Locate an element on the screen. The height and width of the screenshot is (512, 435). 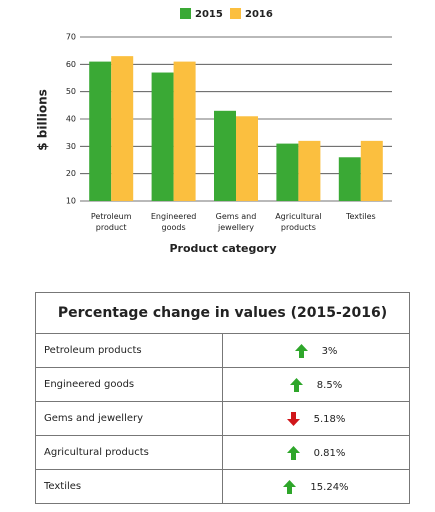
row-label: Petroleum products is located at coordinates (129, 350).